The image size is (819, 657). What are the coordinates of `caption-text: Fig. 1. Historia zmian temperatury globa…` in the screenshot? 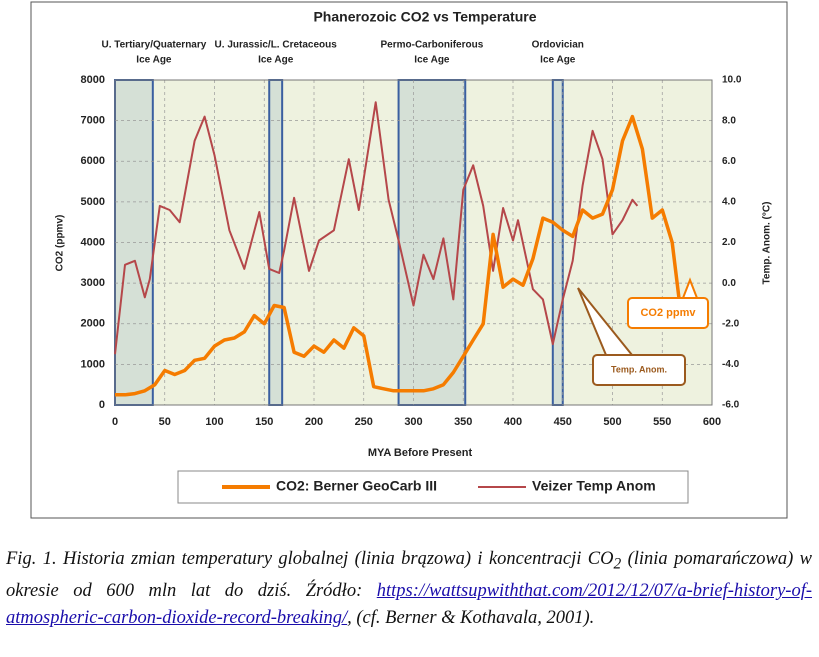 It's located at (310, 559).